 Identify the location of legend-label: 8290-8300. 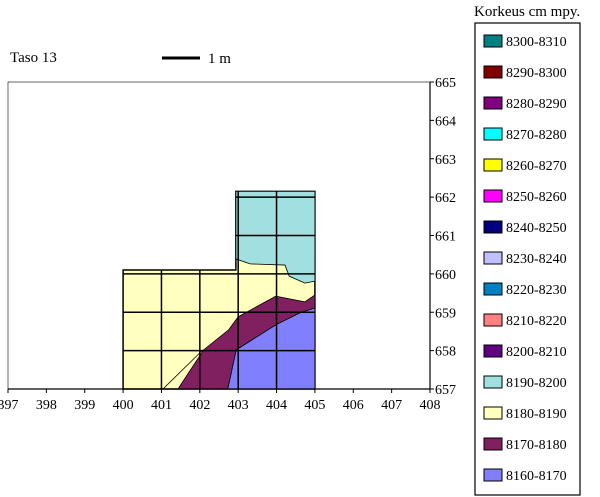
(536, 73).